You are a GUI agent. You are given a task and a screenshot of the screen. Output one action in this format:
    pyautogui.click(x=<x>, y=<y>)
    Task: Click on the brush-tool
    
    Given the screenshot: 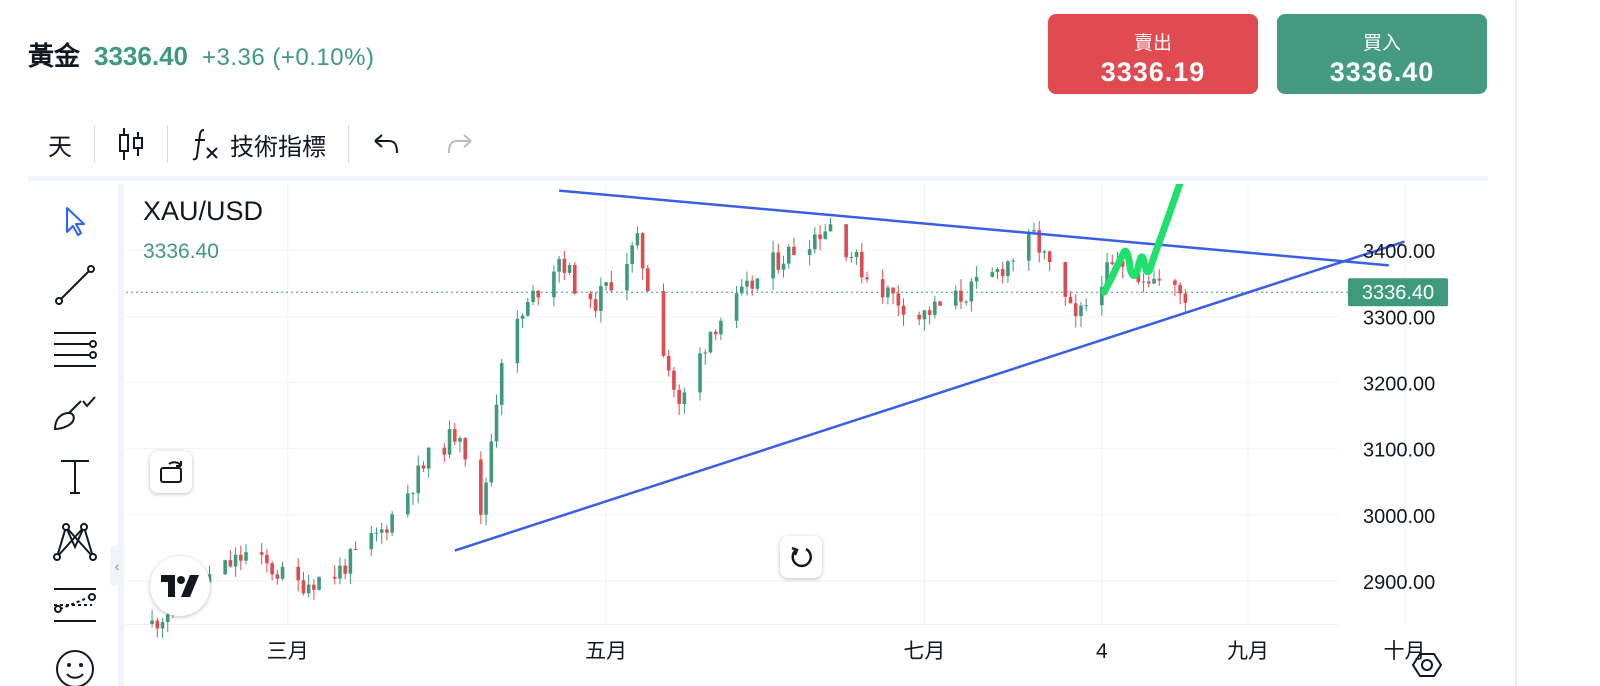 What is the action you would take?
    pyautogui.click(x=75, y=413)
    